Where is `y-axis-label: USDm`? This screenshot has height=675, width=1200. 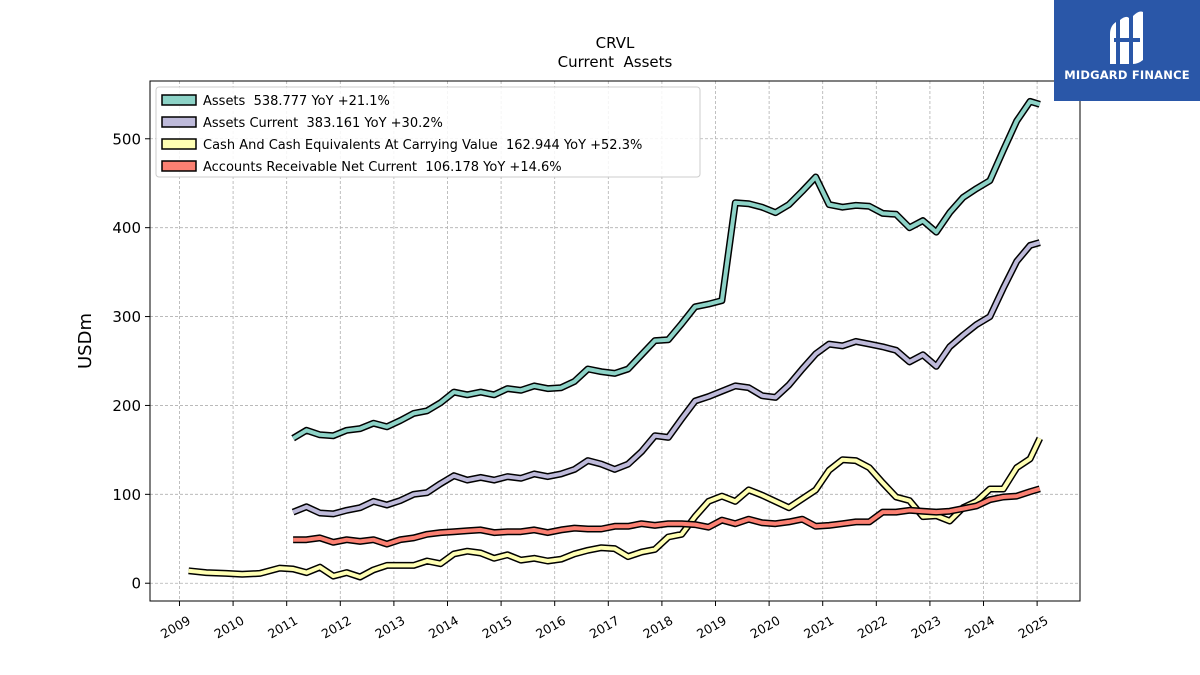 y-axis-label: USDm is located at coordinates (85, 341).